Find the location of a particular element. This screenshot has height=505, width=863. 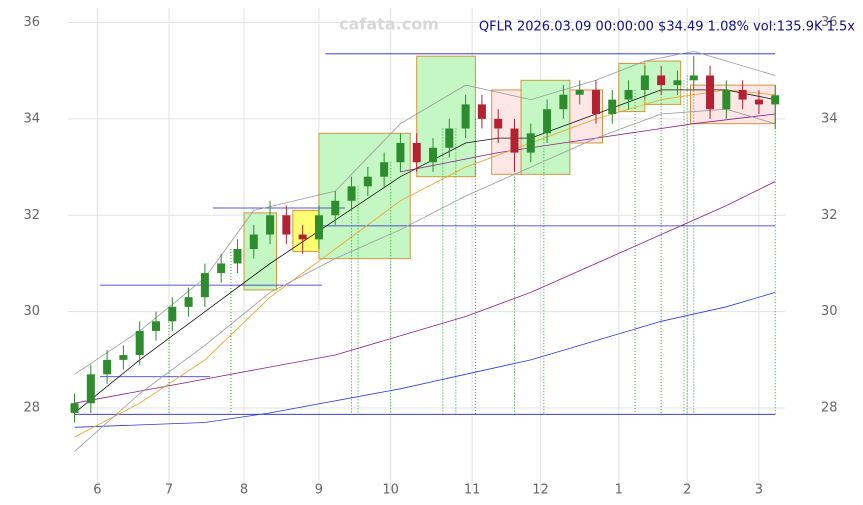

y-tick-label-right: 36 is located at coordinates (829, 22).